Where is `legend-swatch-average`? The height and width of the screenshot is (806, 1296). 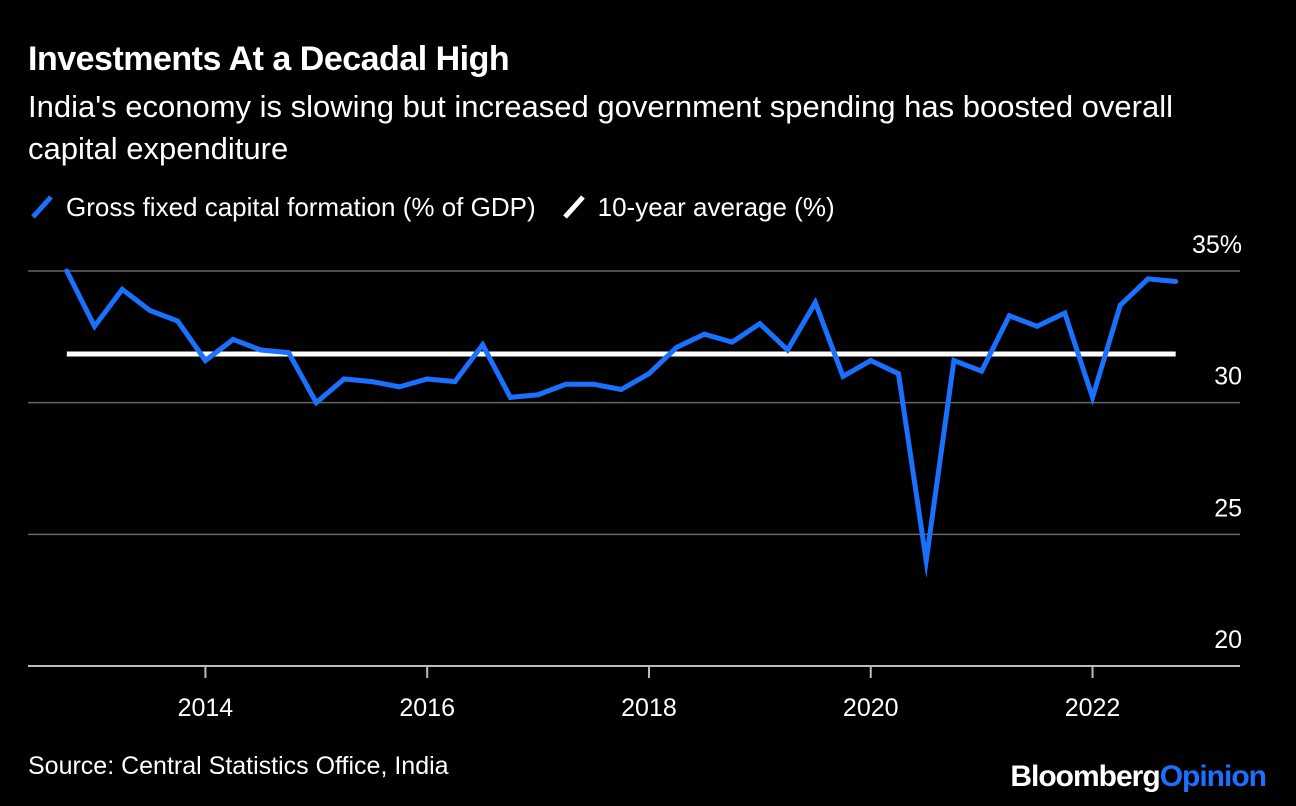
legend-swatch-average is located at coordinates (573, 207).